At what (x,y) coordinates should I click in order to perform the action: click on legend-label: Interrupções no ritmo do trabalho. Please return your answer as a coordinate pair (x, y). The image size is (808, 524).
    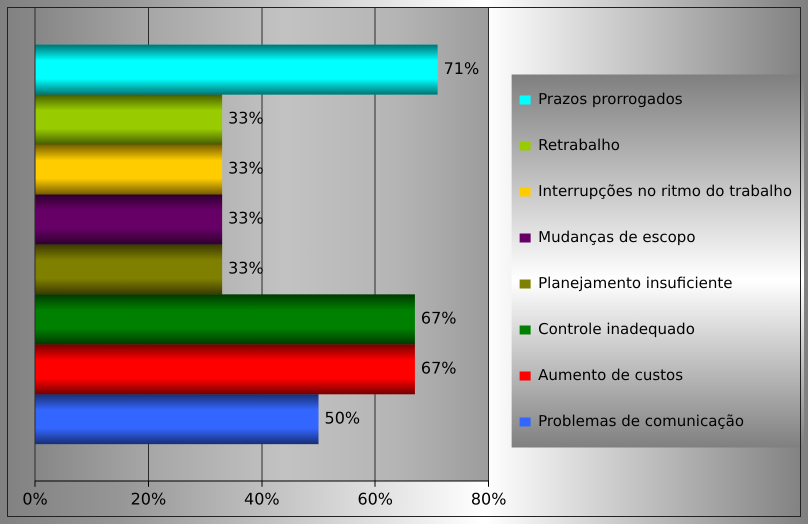
    Looking at the image, I should click on (665, 191).